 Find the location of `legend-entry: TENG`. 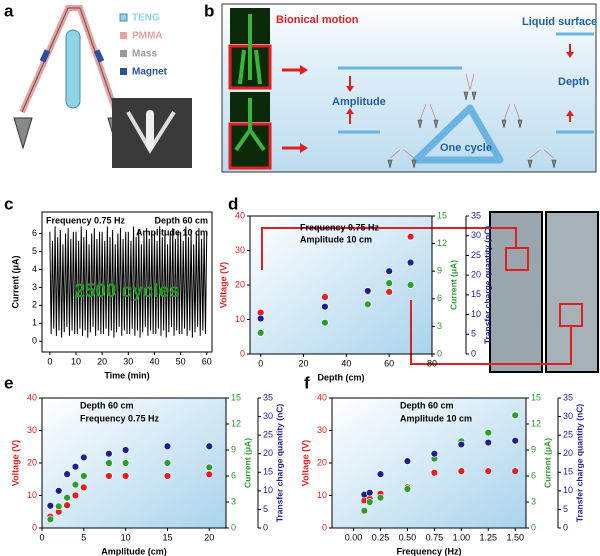

legend-entry: TENG is located at coordinates (146, 18).